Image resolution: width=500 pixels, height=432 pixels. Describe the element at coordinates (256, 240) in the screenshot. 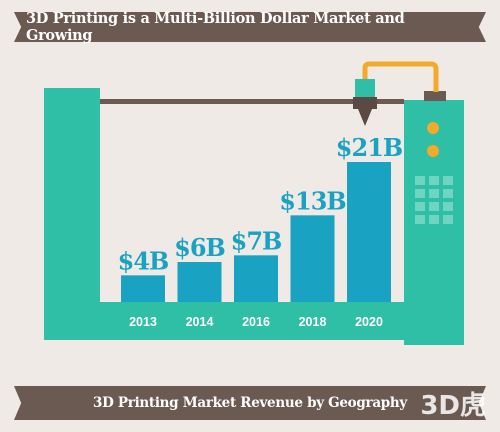

I see `data-label-2016: $7B` at that location.